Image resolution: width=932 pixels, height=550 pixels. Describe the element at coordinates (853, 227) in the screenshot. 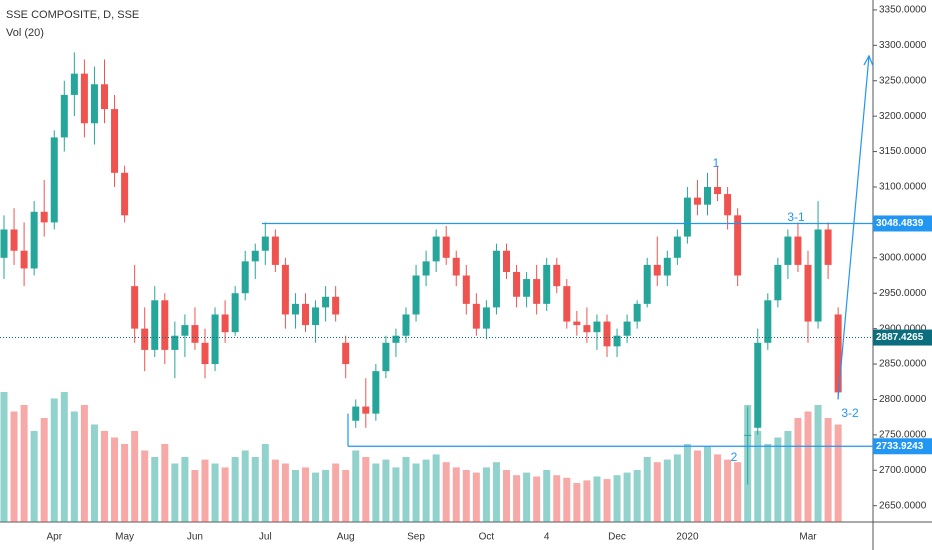

I see `trend-arrow` at that location.